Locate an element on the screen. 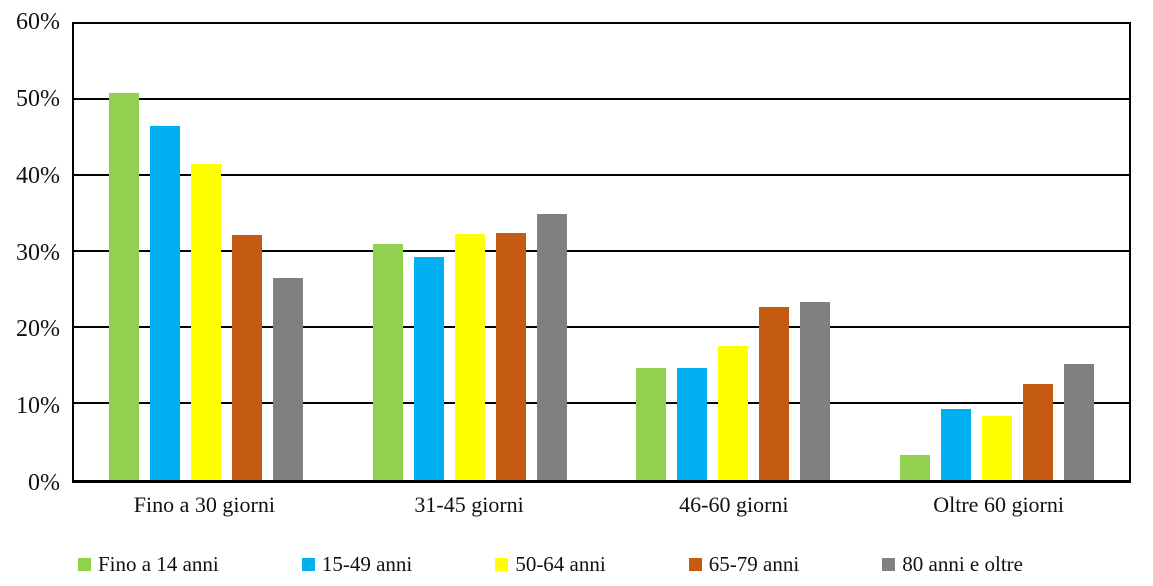 The width and height of the screenshot is (1153, 586). legend-label: Fino a 14 anni is located at coordinates (158, 564).